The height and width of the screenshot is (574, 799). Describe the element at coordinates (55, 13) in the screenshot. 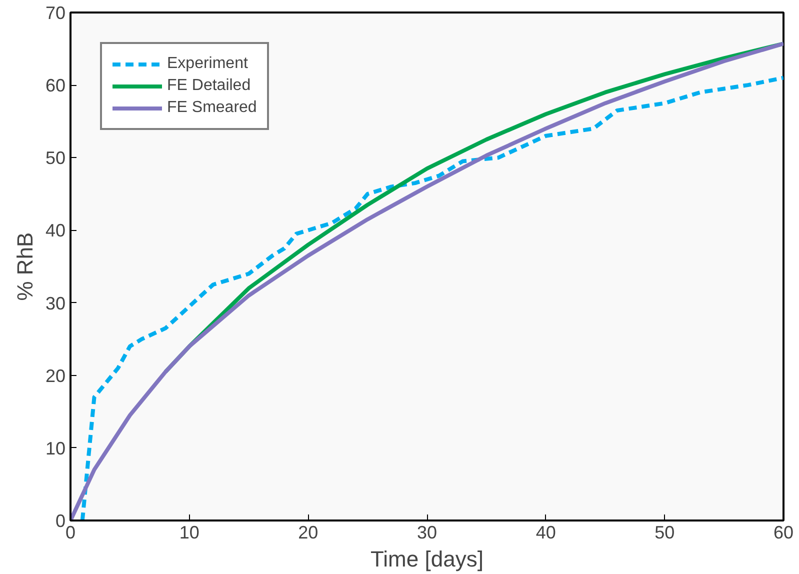

I see `y-tick-label: 70` at that location.